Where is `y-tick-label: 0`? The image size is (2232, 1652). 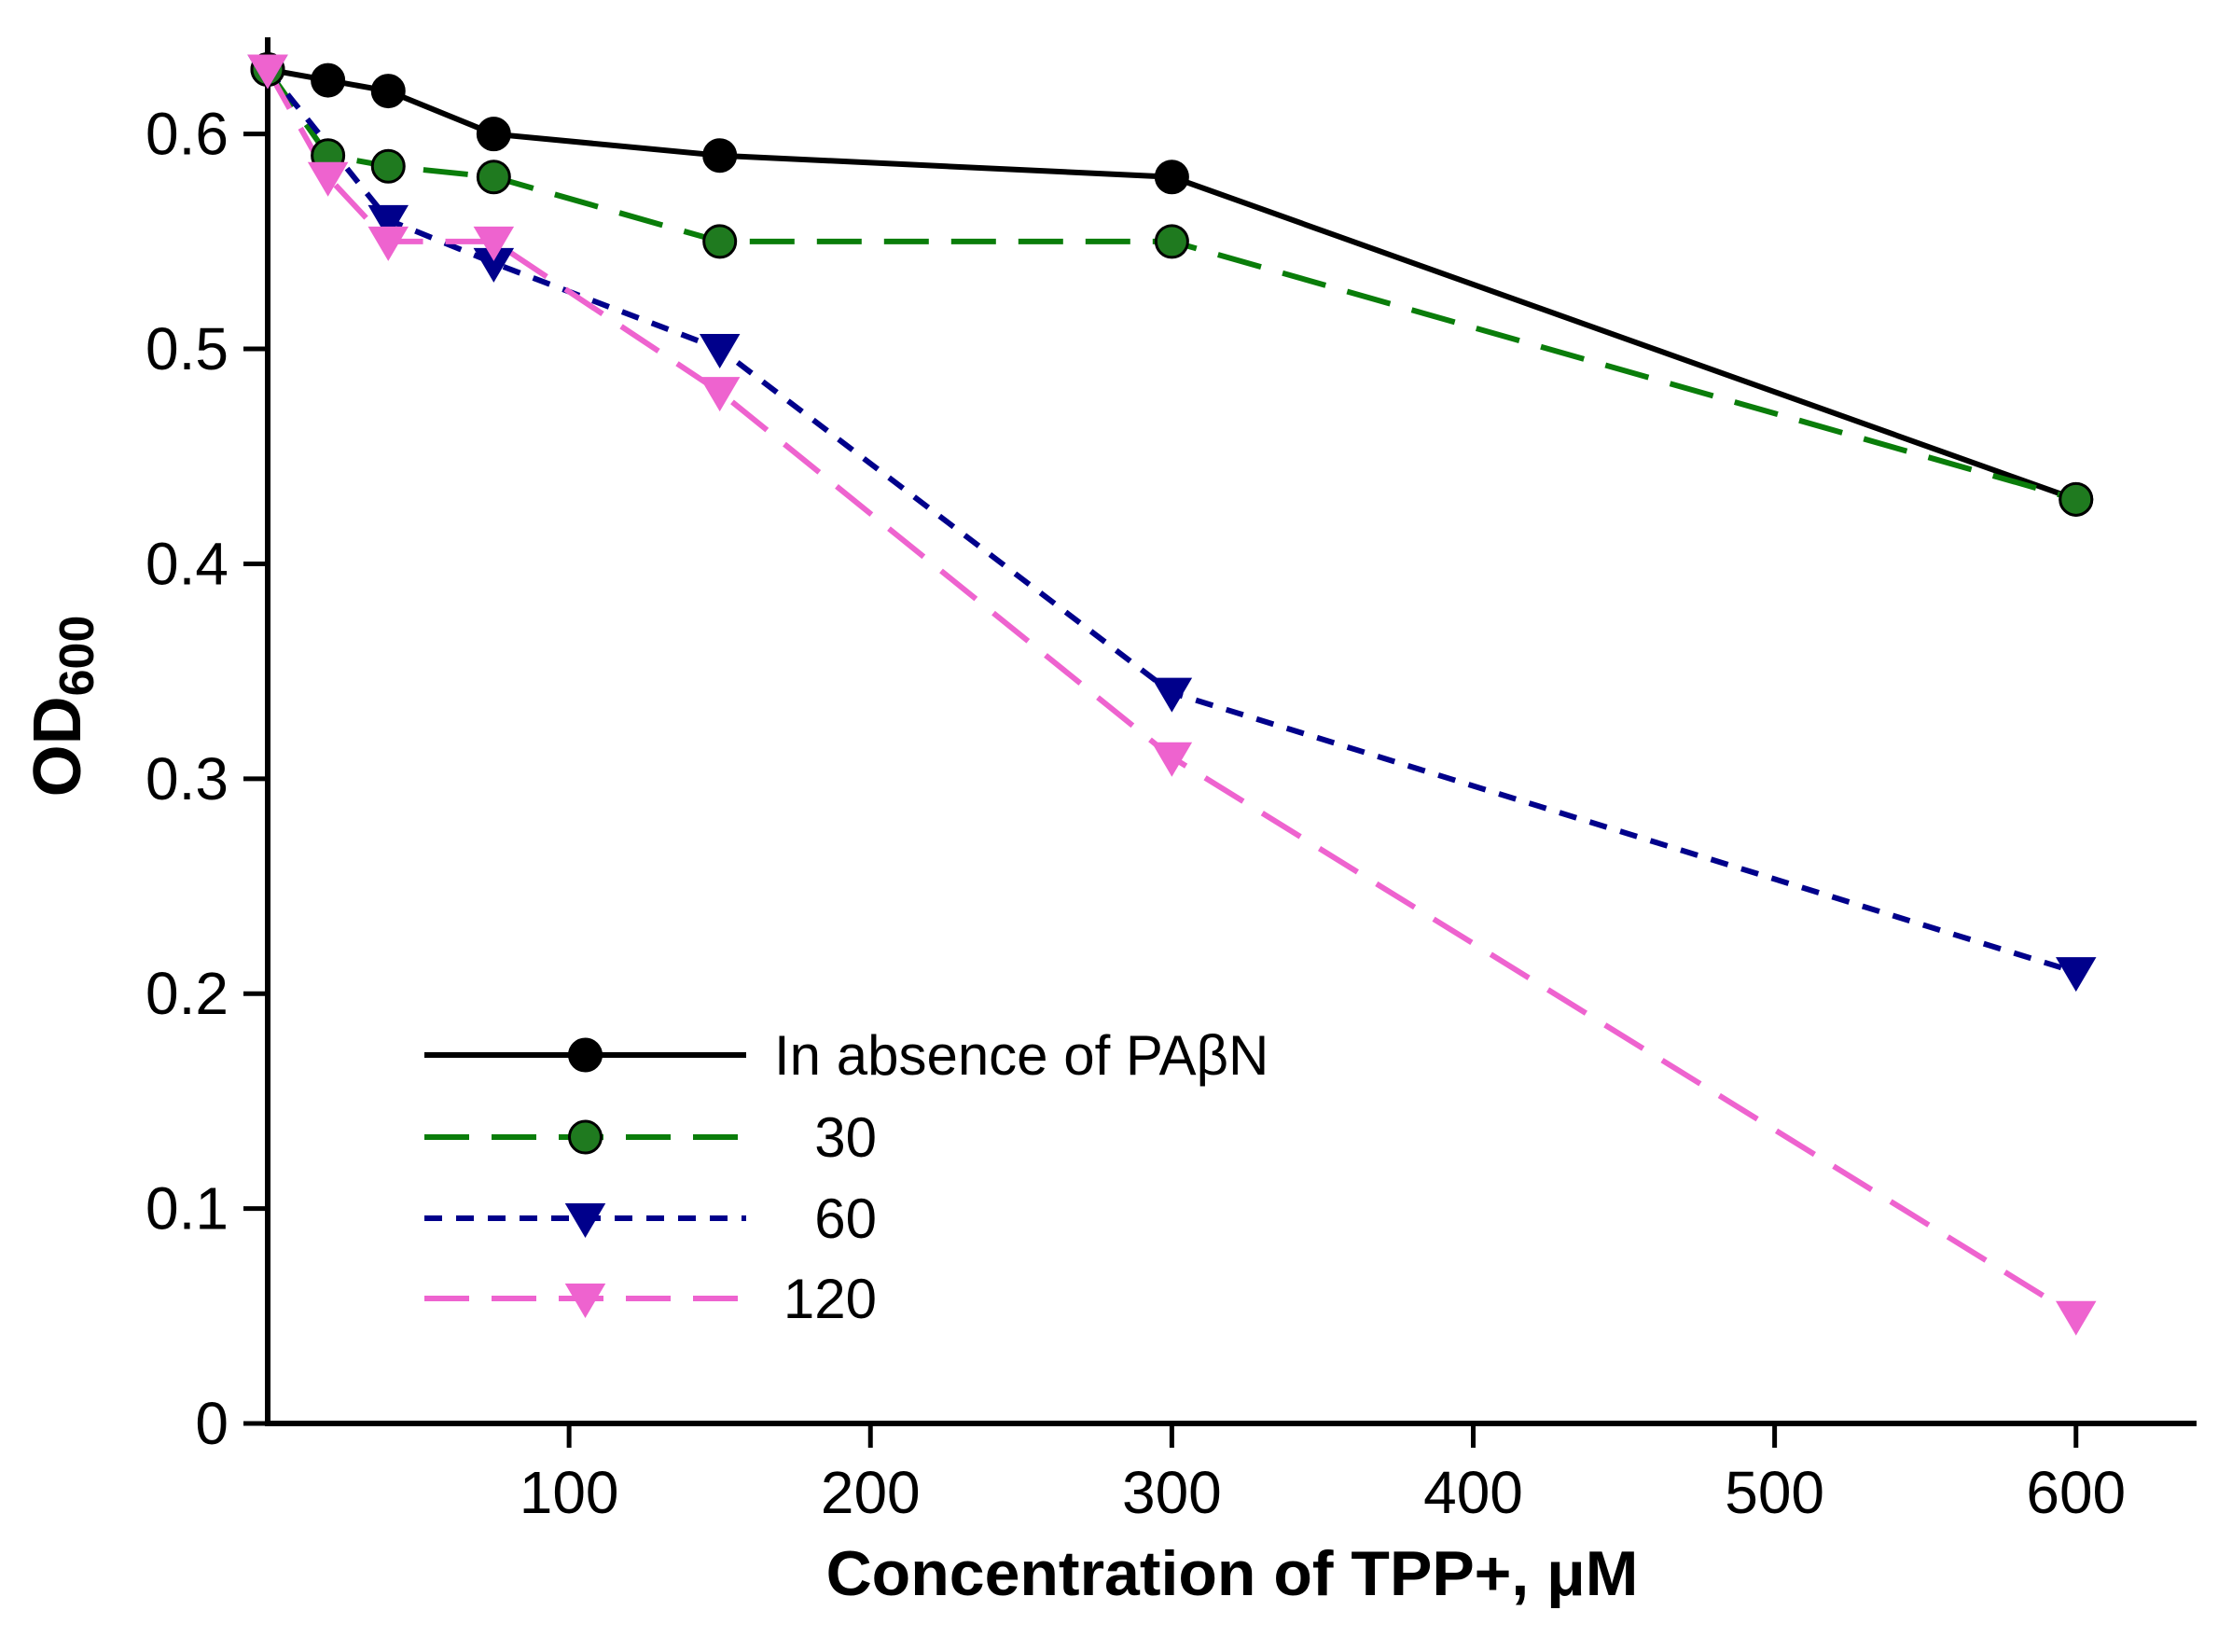
y-tick-label: 0 is located at coordinates (212, 1423).